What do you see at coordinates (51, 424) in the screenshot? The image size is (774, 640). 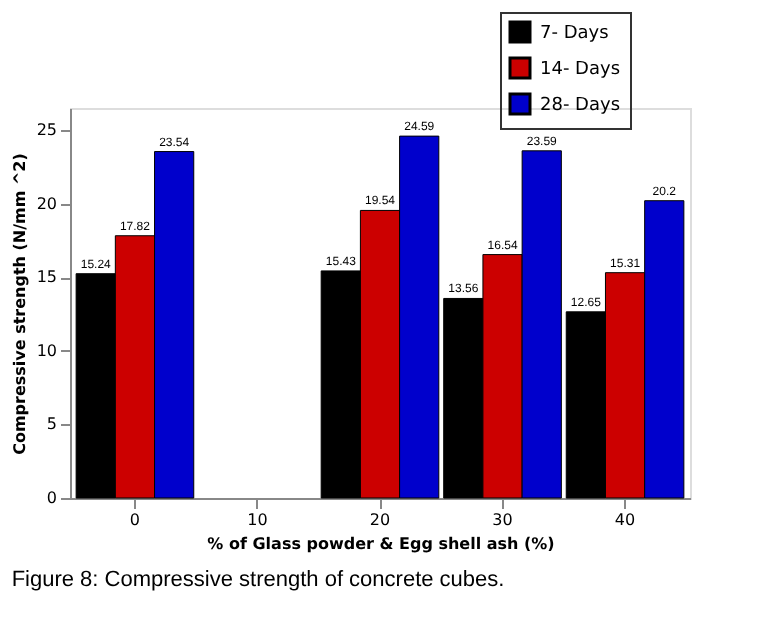 I see `y-tick-label: 5` at bounding box center [51, 424].